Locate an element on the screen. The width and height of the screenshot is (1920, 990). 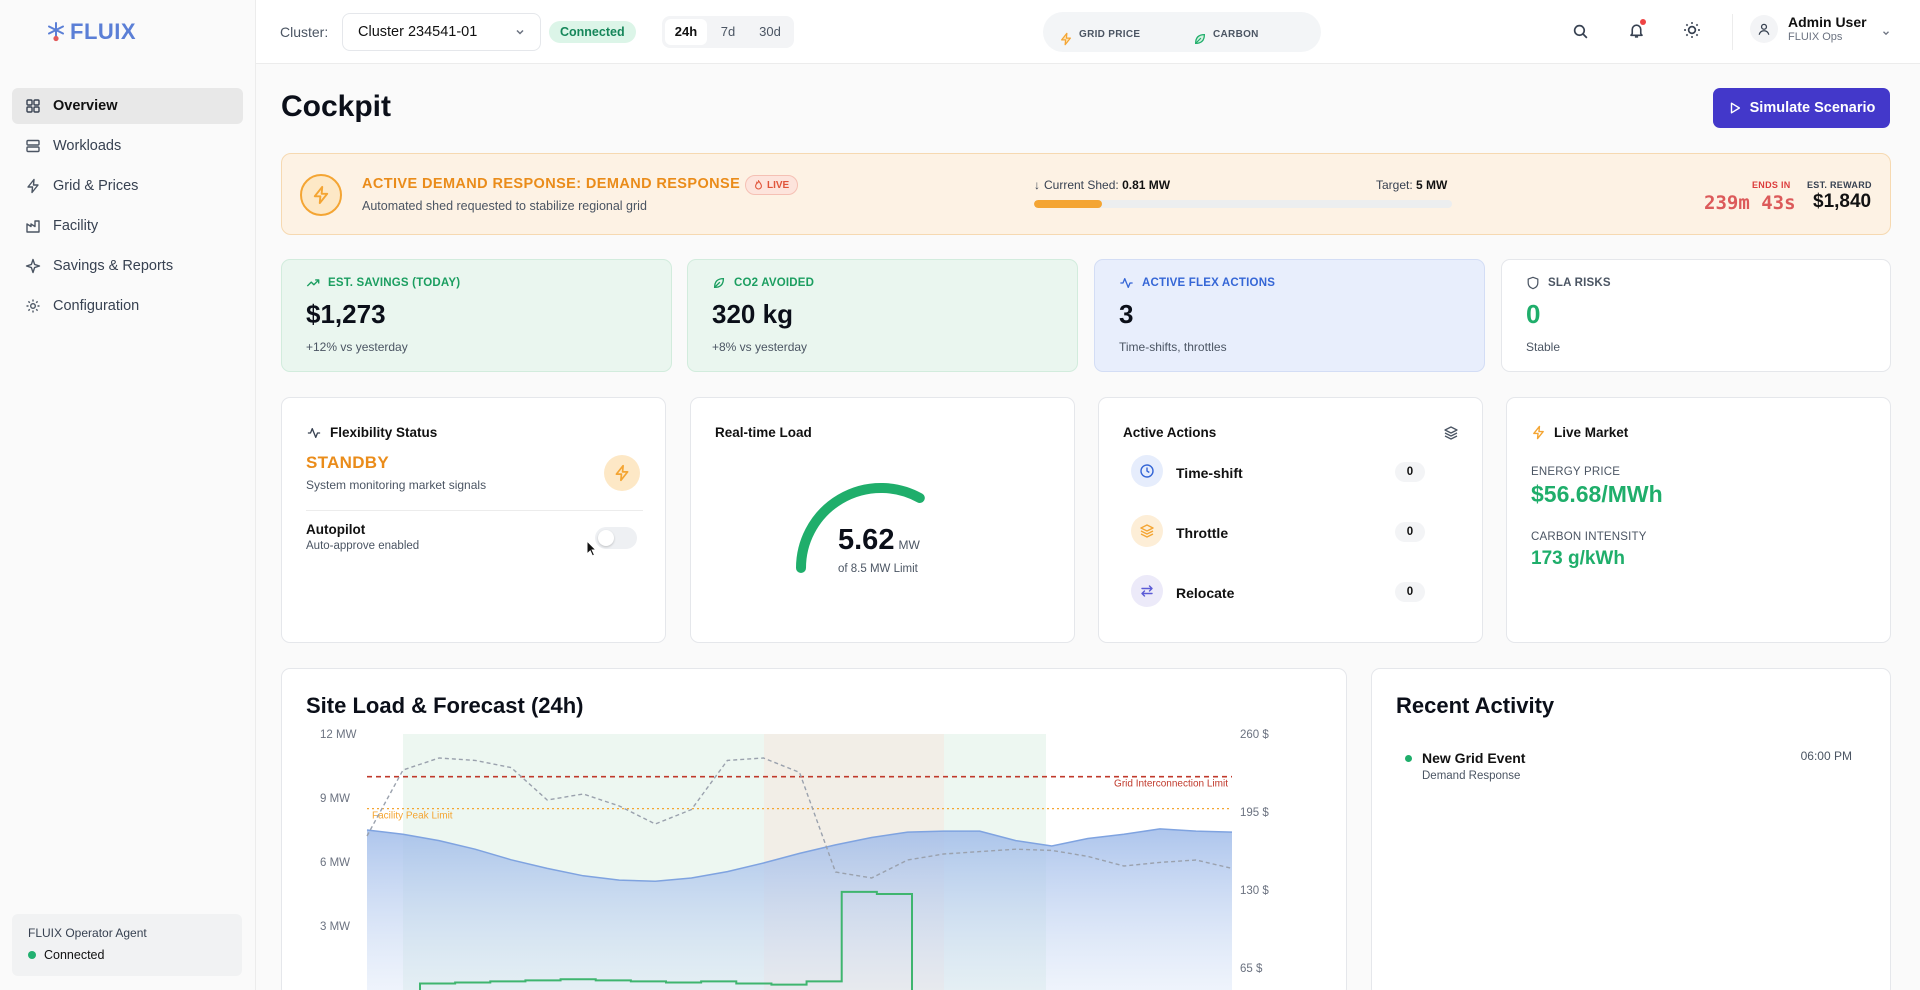
energy-price-value: $56.68/MWh is located at coordinates (1597, 494).